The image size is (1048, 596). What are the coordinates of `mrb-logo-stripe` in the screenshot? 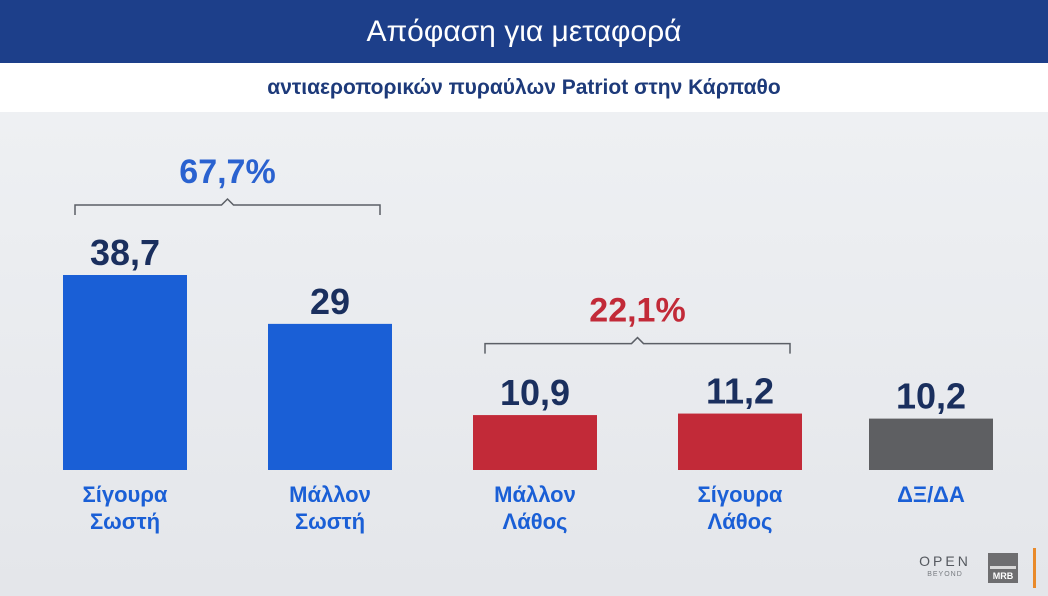 It's located at (1003, 567).